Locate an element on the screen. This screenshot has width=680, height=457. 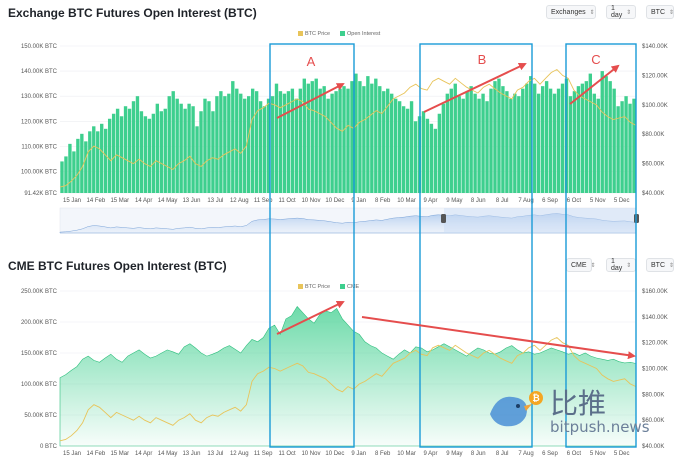
exchanges-select: Exchanges ⇕ is located at coordinates (571, 12).